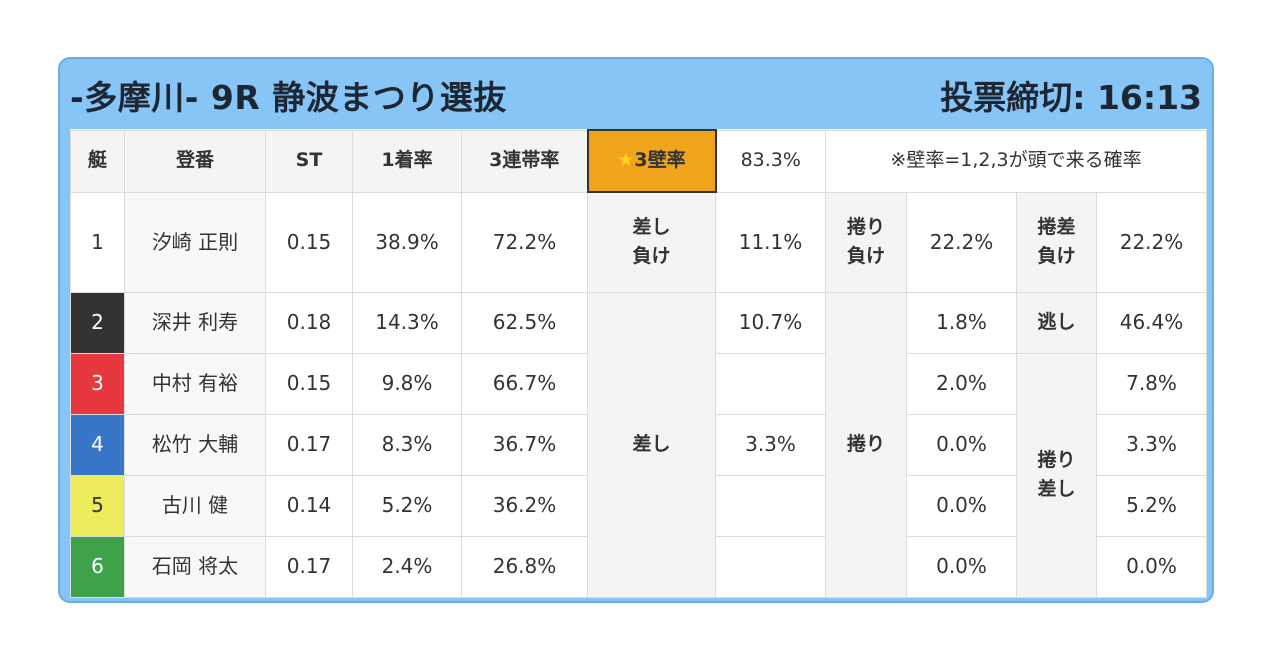 This screenshot has height=670, width=1280. Describe the element at coordinates (309, 505) in the screenshot. I see `st-value: 0.14` at that location.